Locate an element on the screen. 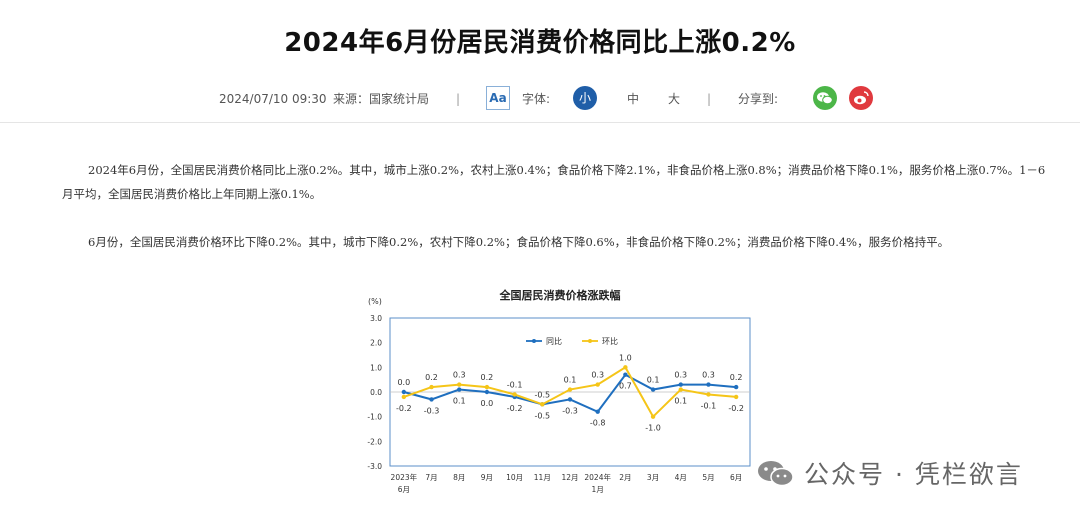  watermark: 公众号 · 凭栏欲言 is located at coordinates (889, 473).